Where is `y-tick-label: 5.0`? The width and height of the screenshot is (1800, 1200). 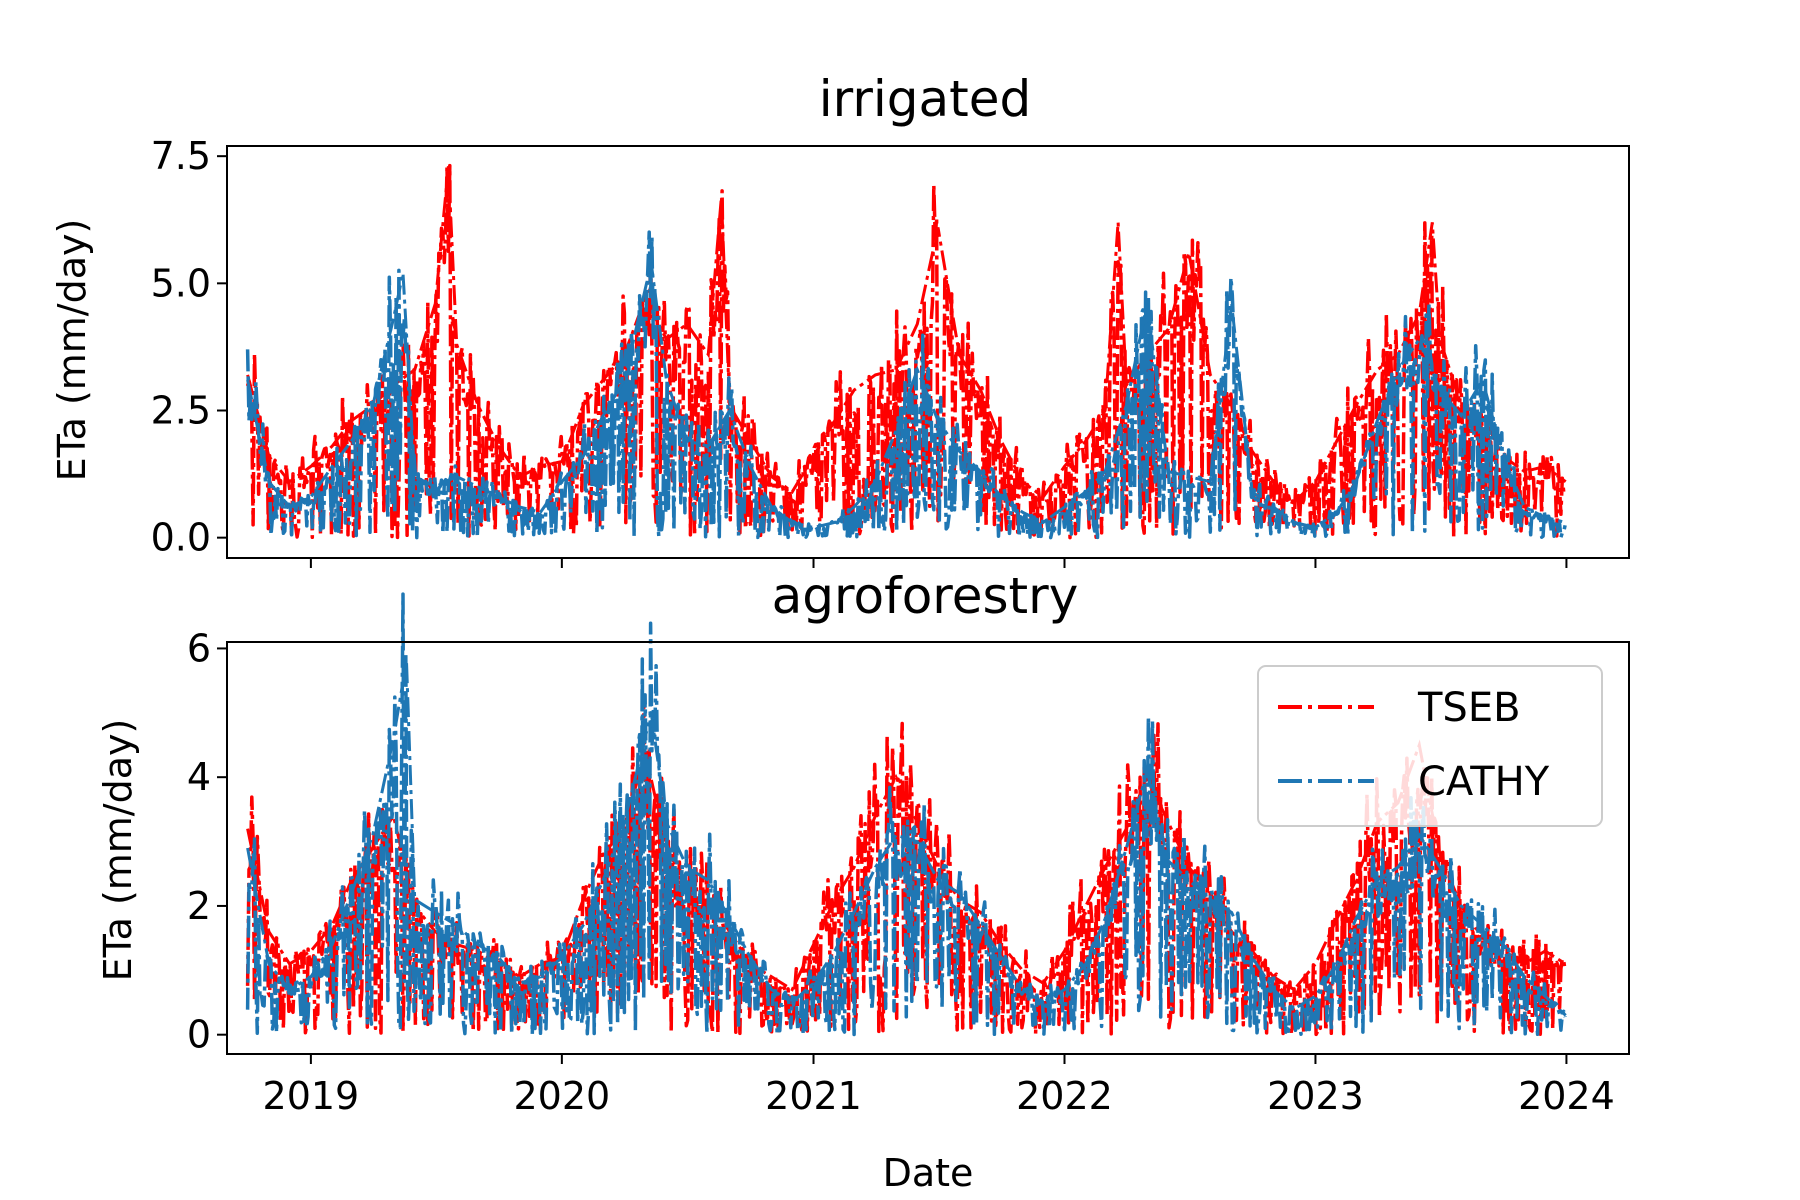 y-tick-label: 5.0 is located at coordinates (181, 283).